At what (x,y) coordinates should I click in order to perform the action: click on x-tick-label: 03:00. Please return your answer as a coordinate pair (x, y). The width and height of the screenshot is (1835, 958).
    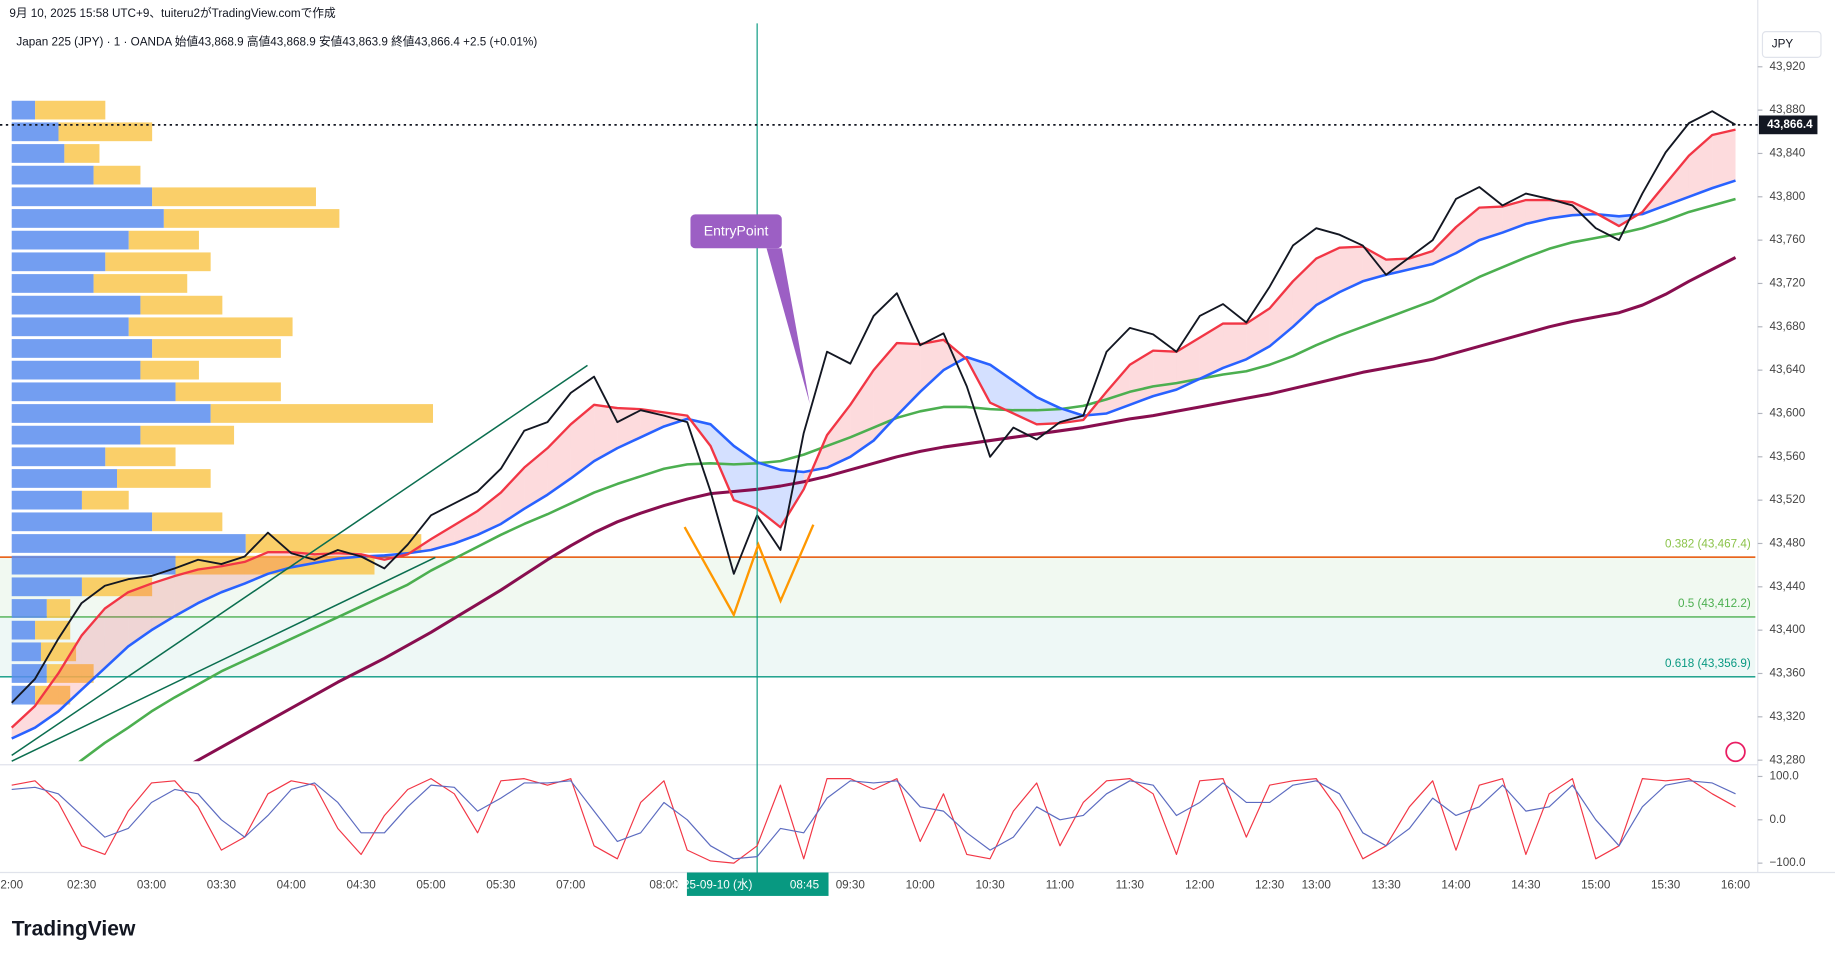
    Looking at the image, I should click on (152, 884).